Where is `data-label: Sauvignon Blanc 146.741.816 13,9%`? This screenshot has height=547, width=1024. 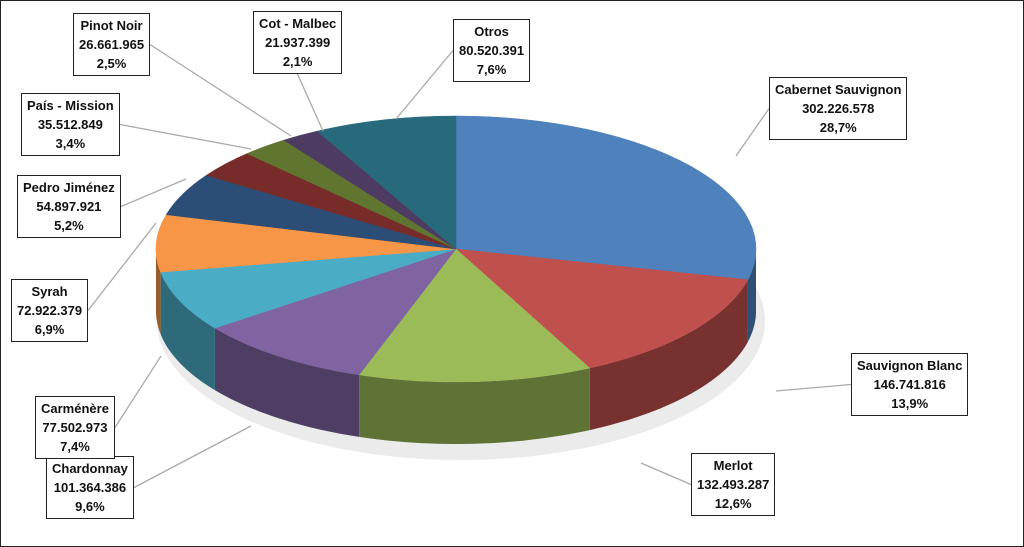
data-label: Sauvignon Blanc 146.741.816 13,9% is located at coordinates (910, 384).